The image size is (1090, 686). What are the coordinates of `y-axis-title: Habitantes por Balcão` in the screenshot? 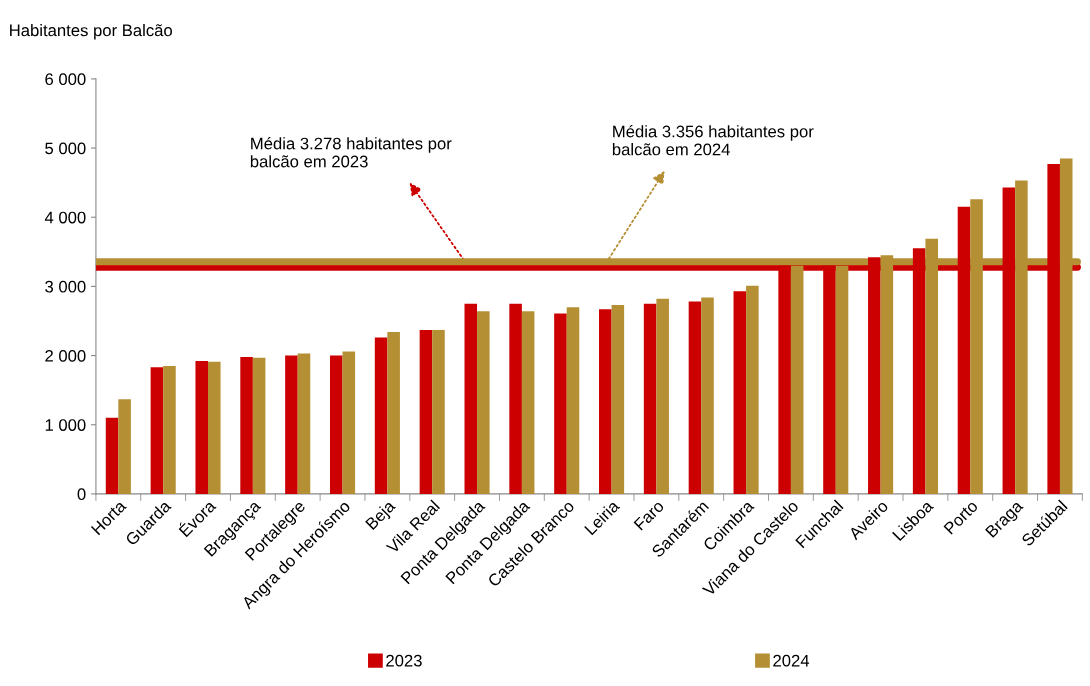 It's located at (91, 32).